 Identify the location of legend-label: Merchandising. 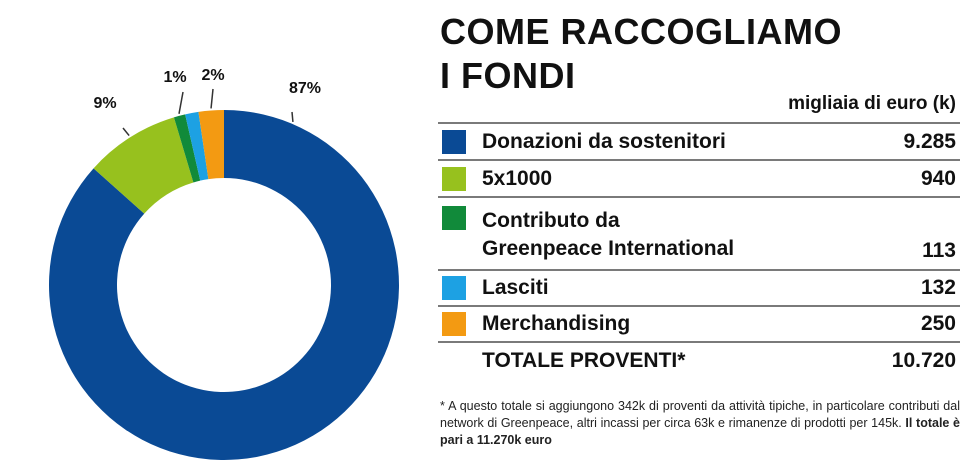
(556, 323).